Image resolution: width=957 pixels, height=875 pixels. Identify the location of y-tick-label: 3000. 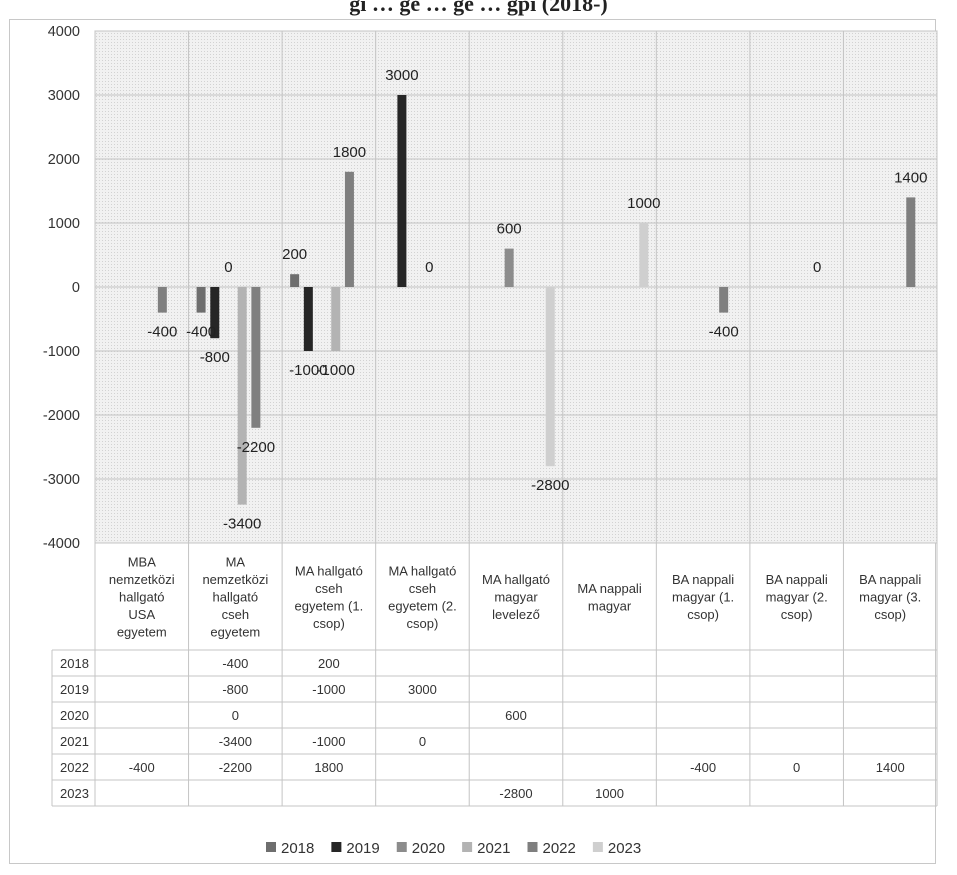
(64, 96).